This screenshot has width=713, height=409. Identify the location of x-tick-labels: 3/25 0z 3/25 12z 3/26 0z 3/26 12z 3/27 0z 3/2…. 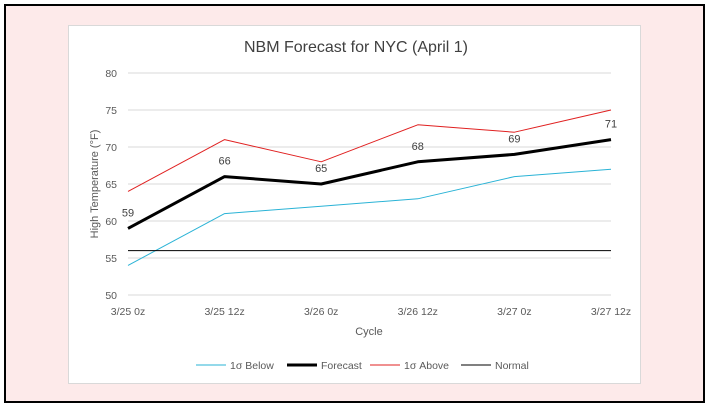
(371, 312).